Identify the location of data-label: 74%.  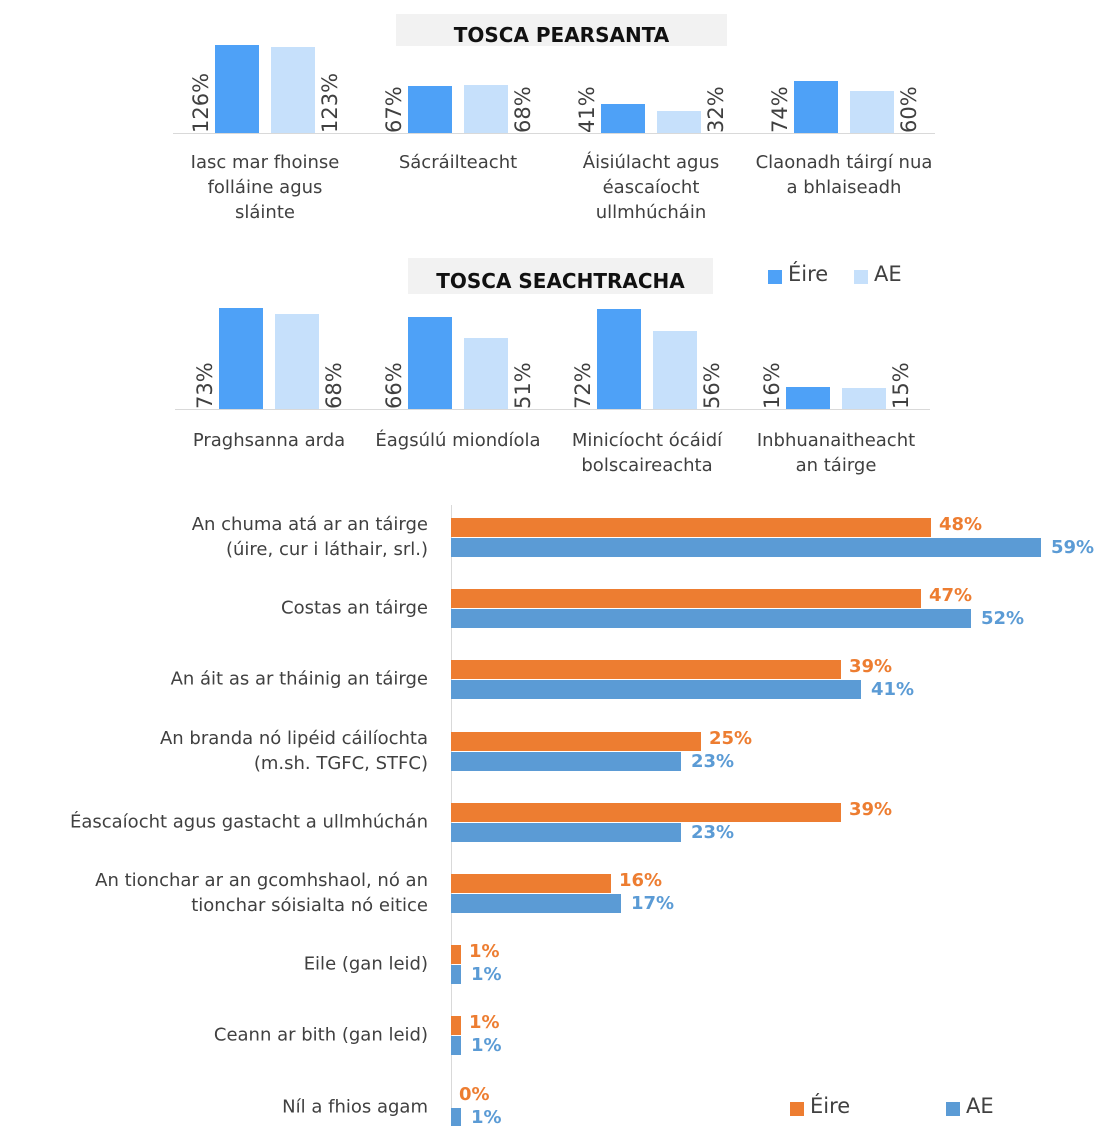
(780, 109).